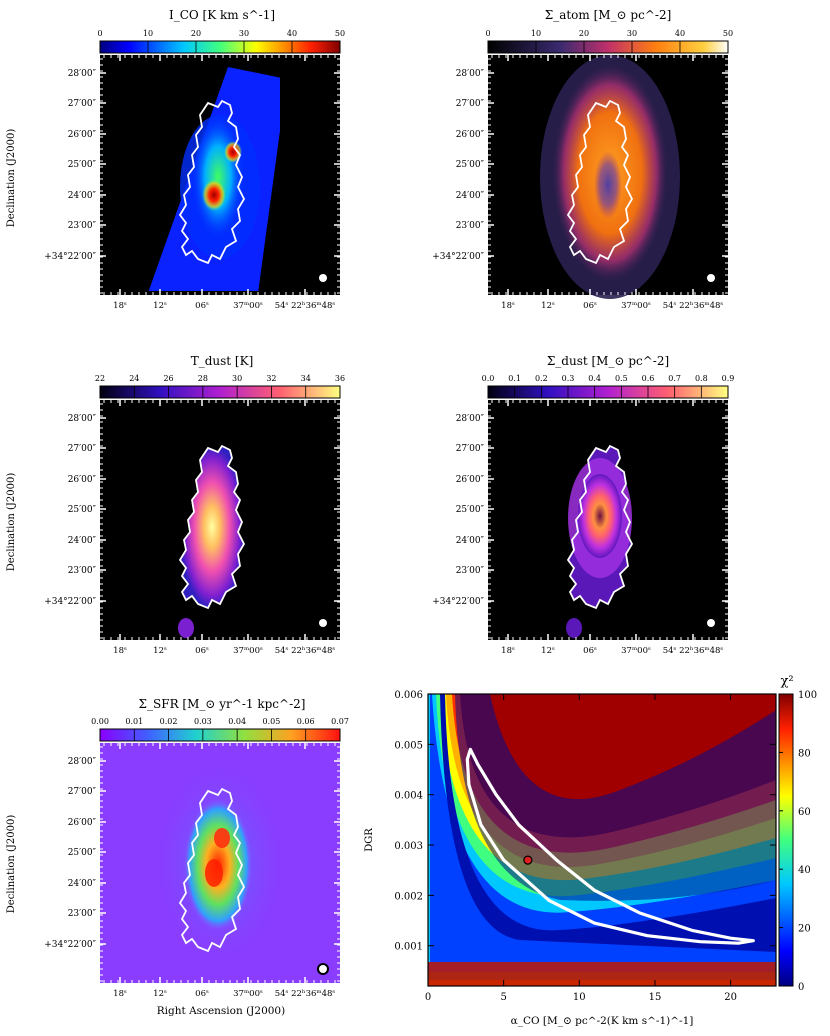 This screenshot has width=830, height=1036. I want to click on colorbar-ticks-atom: 0 10 20 30 40 50, so click(609, 41).